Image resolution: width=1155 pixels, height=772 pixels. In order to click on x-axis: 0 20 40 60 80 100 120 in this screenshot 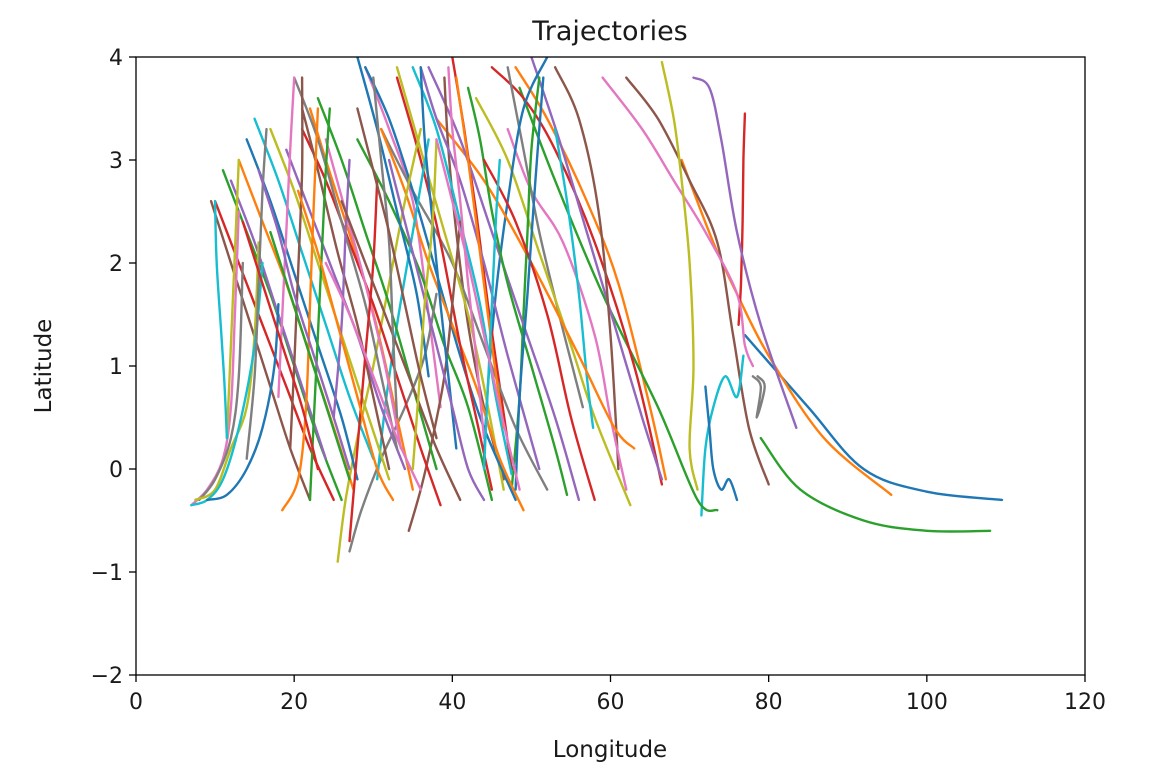, I will do `click(617, 695)`.